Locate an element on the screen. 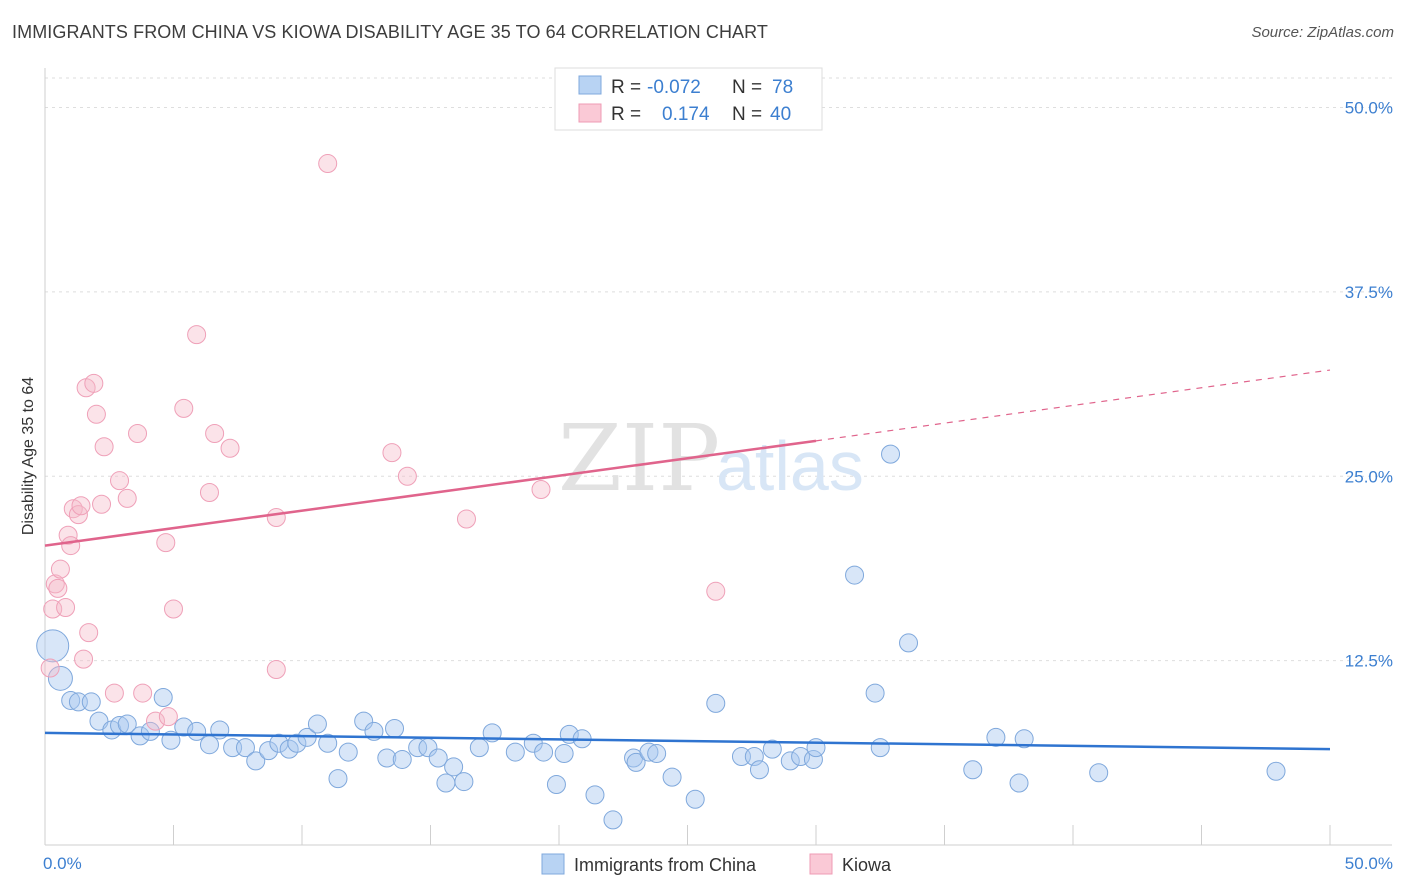 The image size is (1406, 892). kiowa-trend-extension is located at coordinates (1073, 405).